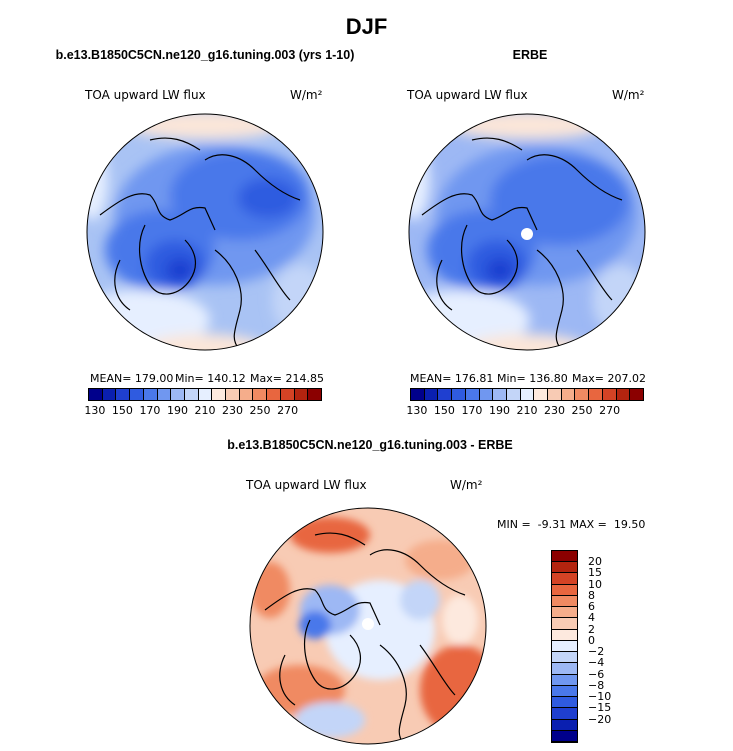 The image size is (733, 751). I want to click on panel-2-variable: TOA upward LW flux, so click(467, 95).